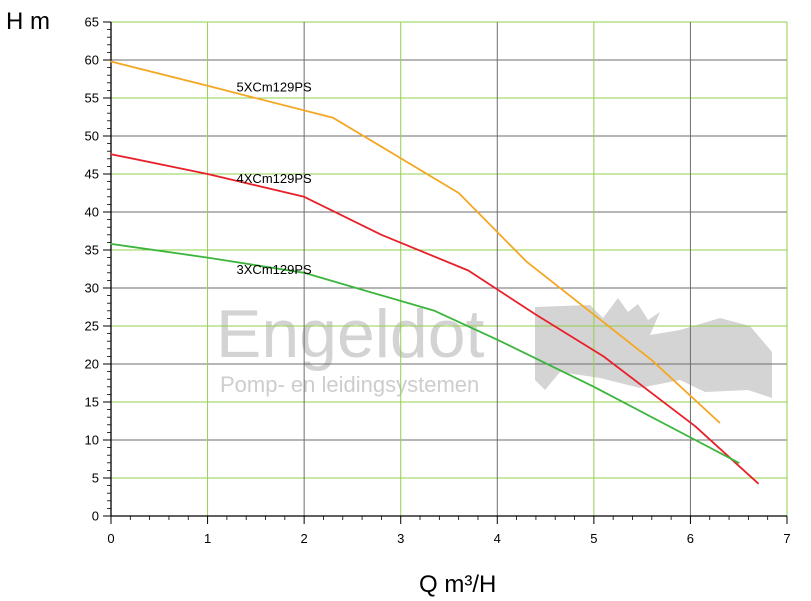 The image size is (811, 601). I want to click on x-tick-label: 6, so click(690, 538).